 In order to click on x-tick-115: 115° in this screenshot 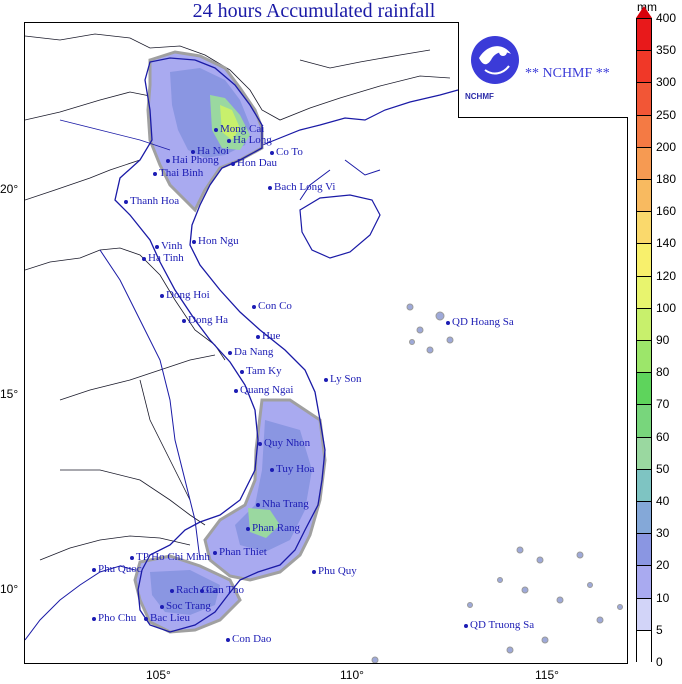, I will do `click(547, 675)`.